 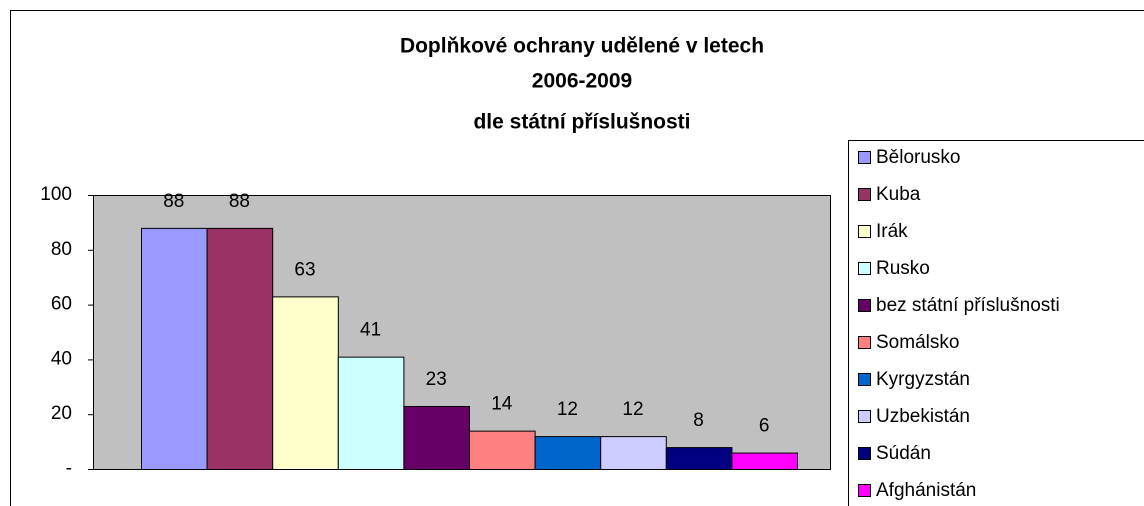 I want to click on legend-label: Somálsko, so click(x=917, y=342).